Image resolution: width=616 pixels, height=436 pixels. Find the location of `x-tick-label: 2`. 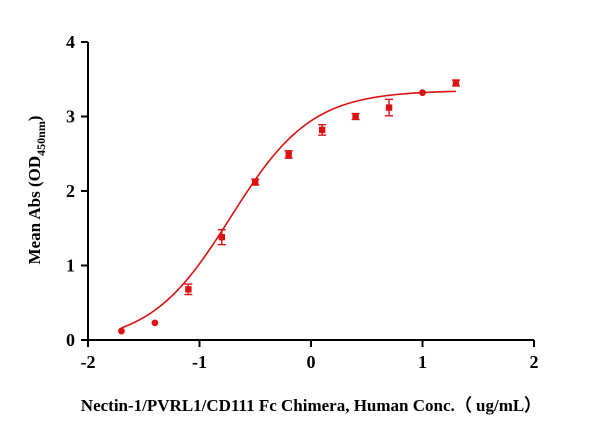

x-tick-label: 2 is located at coordinates (534, 362).